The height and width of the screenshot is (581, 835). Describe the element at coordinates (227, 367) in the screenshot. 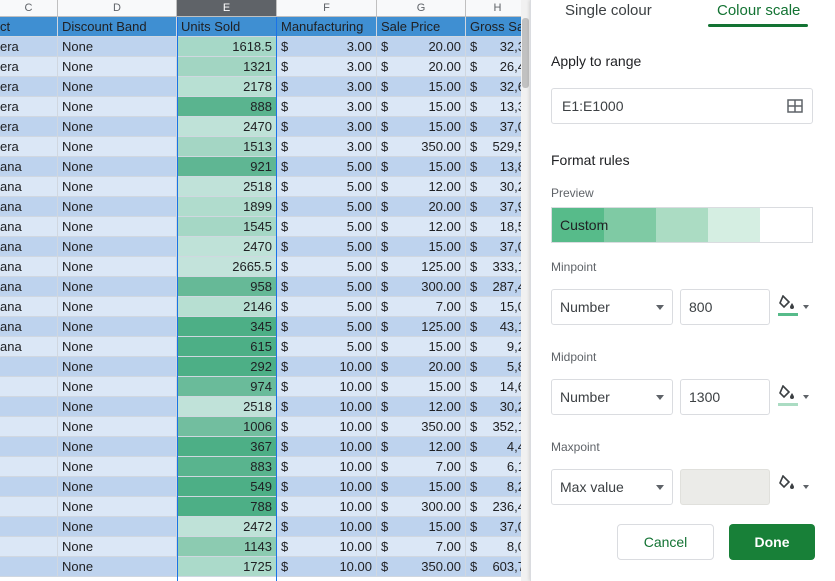

I see `cell-units-sold: 292` at that location.